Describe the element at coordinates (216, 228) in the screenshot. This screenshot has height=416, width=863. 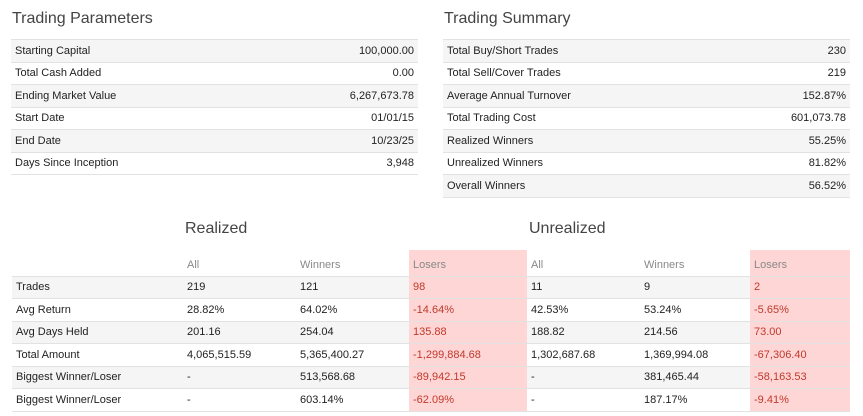
I see `realized-title: Realized` at that location.